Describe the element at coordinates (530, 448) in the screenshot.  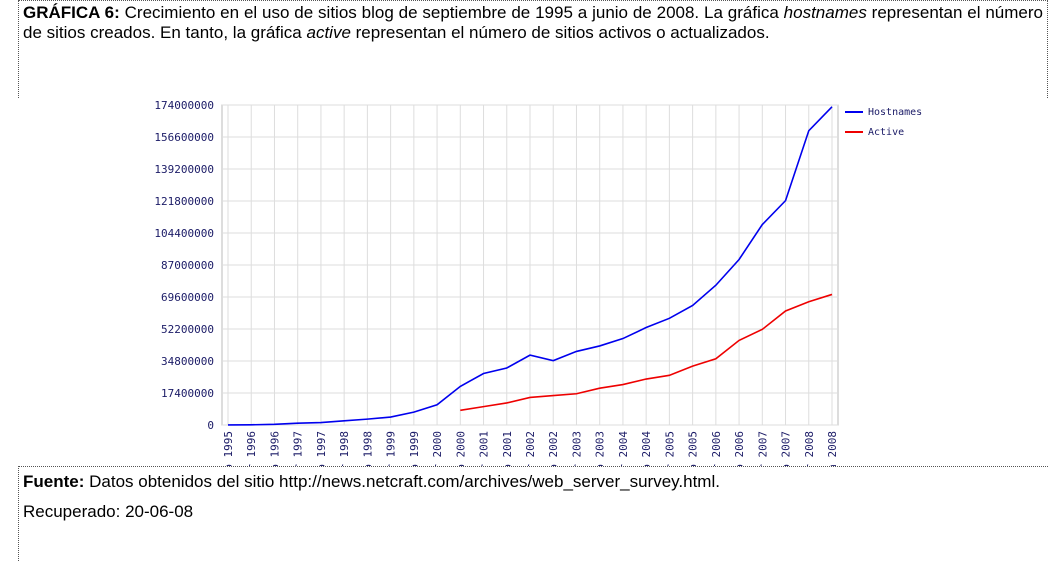
I see `x-tick-label: Mar 2002` at that location.